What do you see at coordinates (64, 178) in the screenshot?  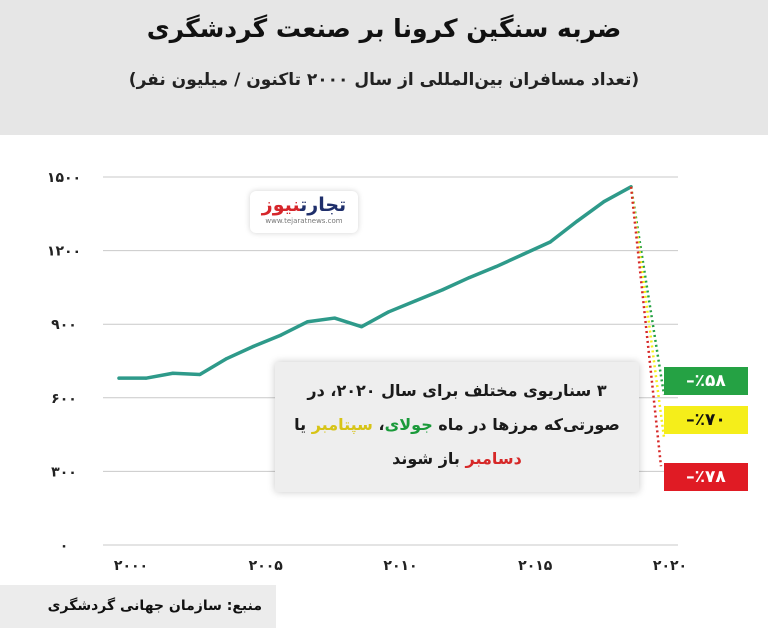 I see `y-tick-label: ۱۵۰۰` at bounding box center [64, 178].